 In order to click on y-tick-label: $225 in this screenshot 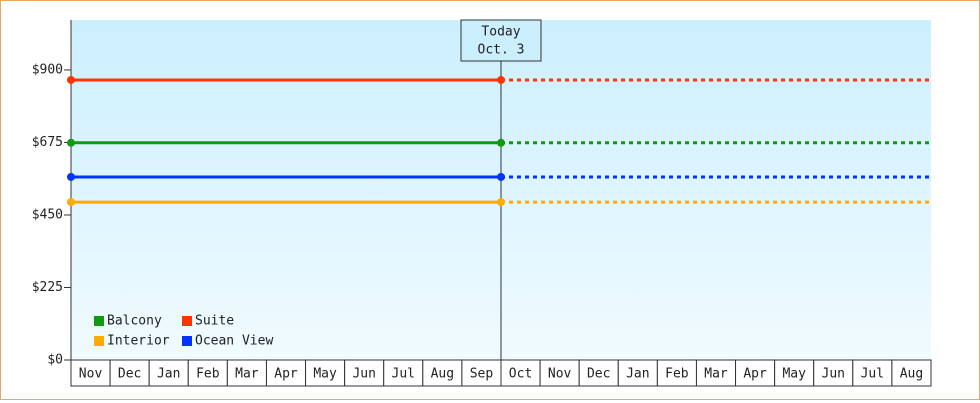, I will do `click(47, 287)`.